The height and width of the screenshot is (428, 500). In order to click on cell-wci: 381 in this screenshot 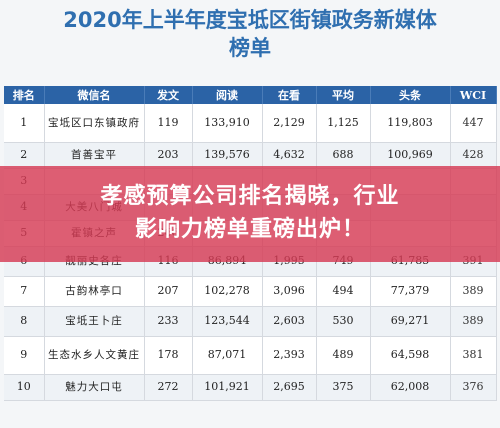, I will do `click(473, 355)`.